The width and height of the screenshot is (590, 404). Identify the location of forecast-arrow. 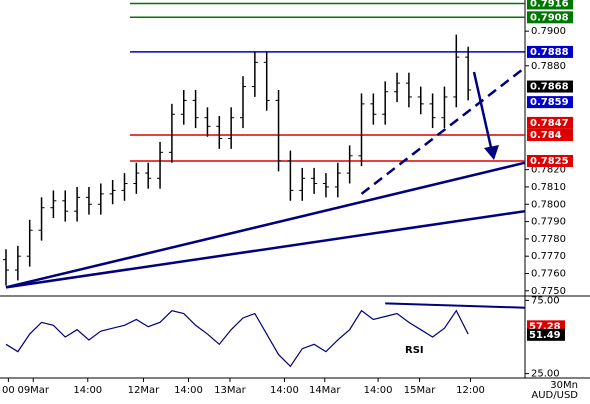
(483, 112).